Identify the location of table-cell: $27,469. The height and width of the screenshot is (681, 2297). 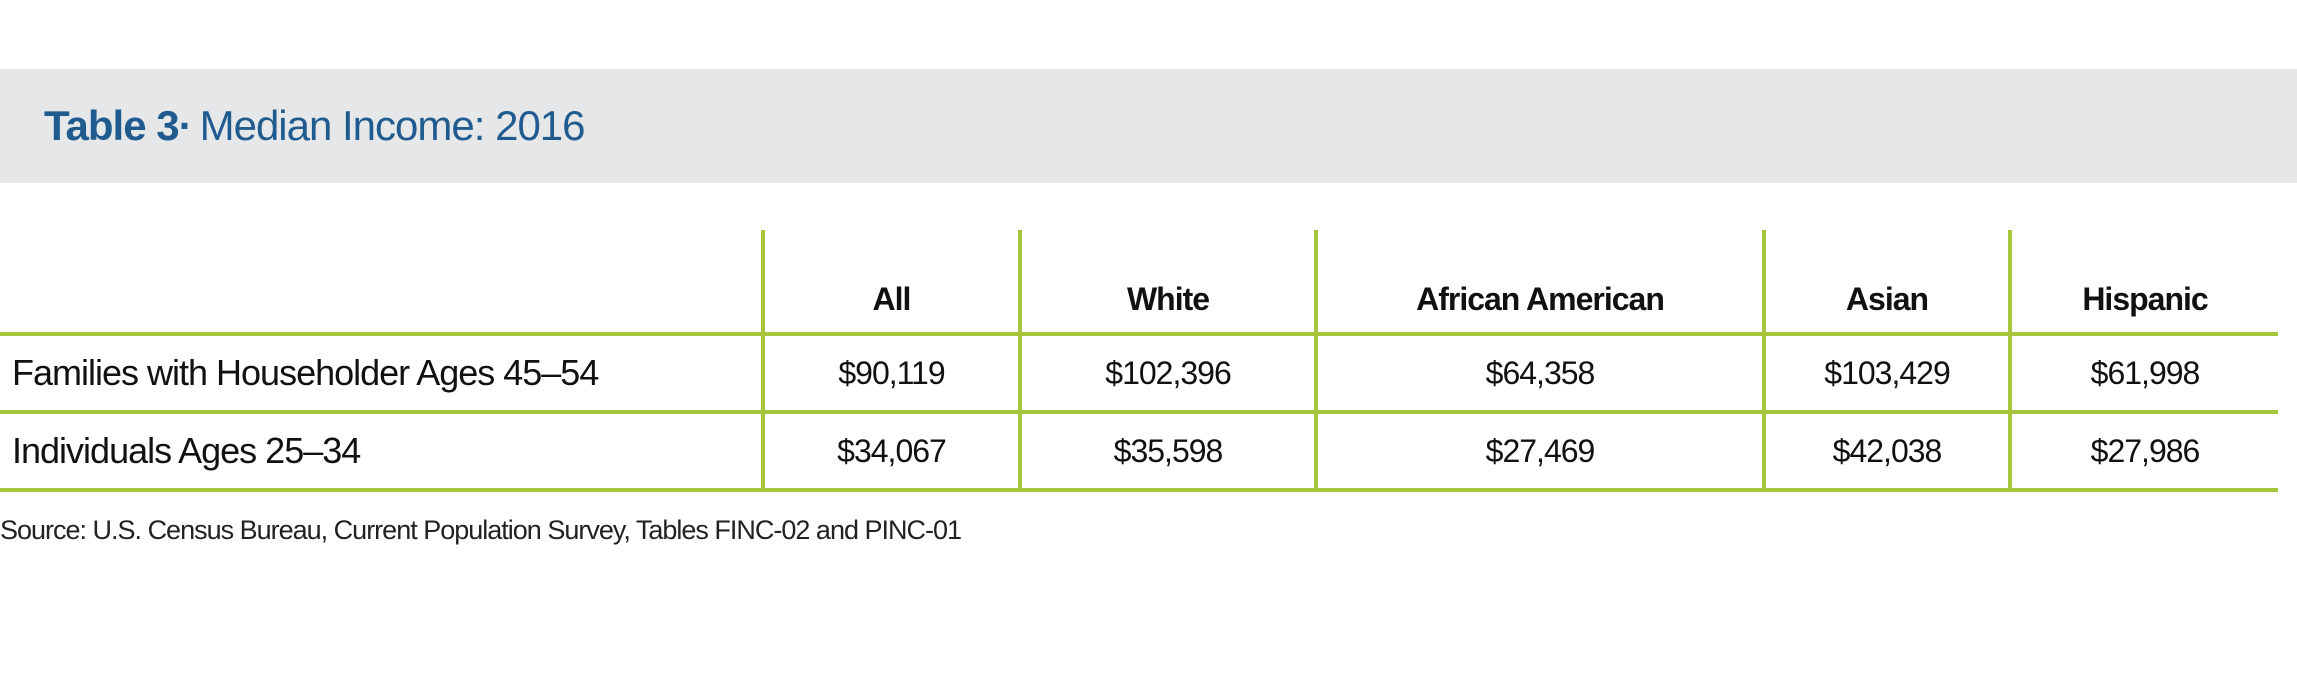
(1539, 452).